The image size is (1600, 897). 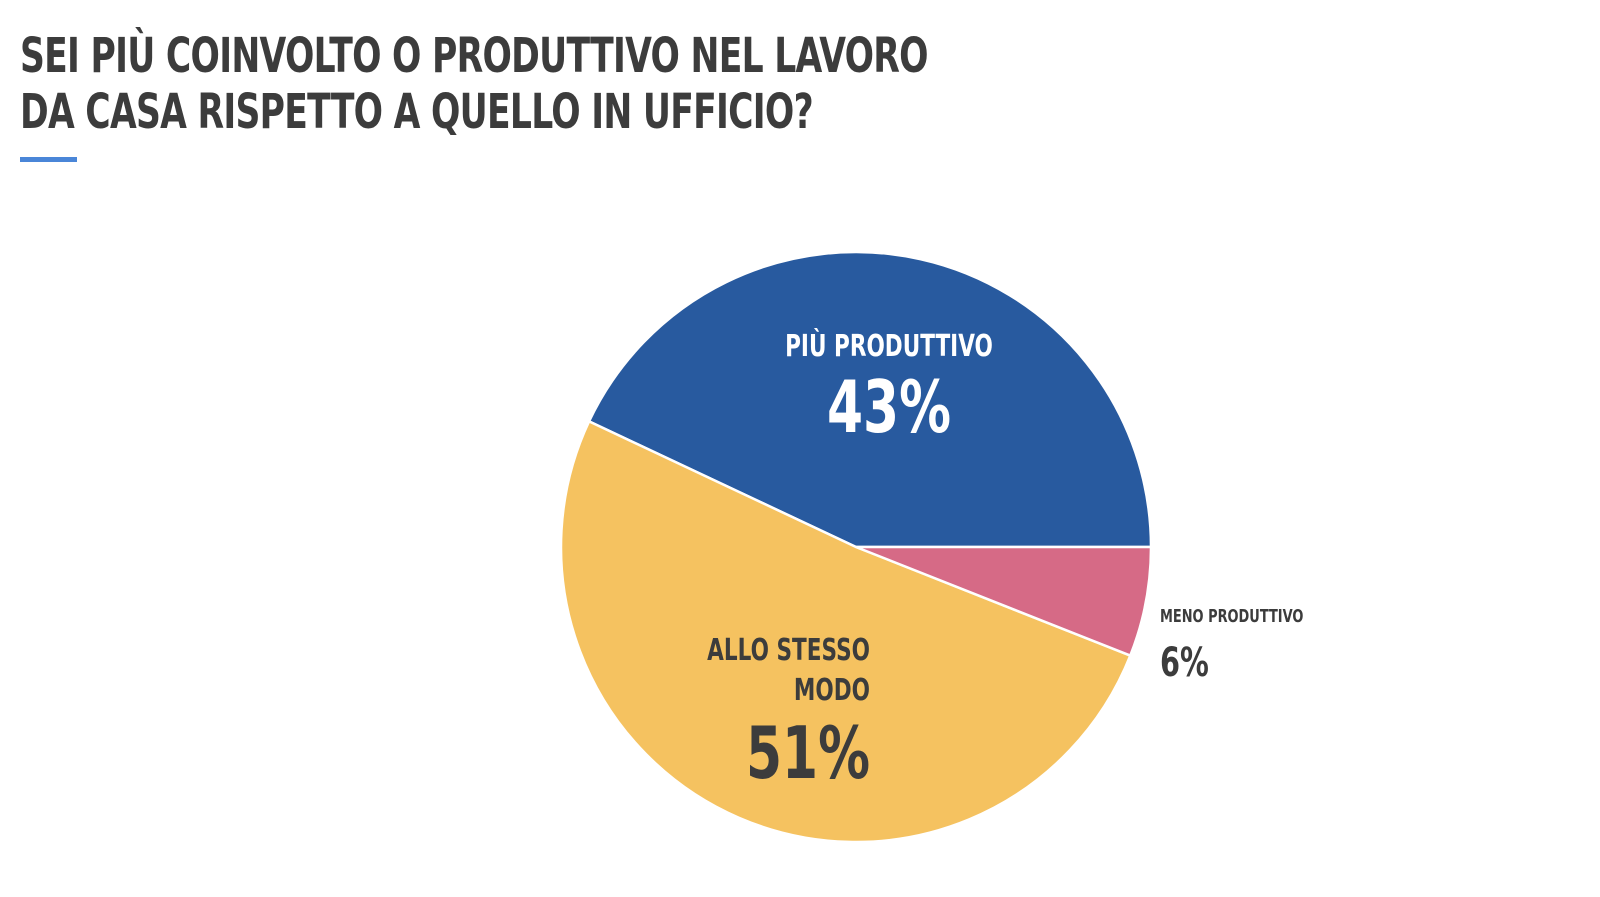 I want to click on slice-label-allo-stesso-modo: ALLO STESSO, so click(x=788, y=651).